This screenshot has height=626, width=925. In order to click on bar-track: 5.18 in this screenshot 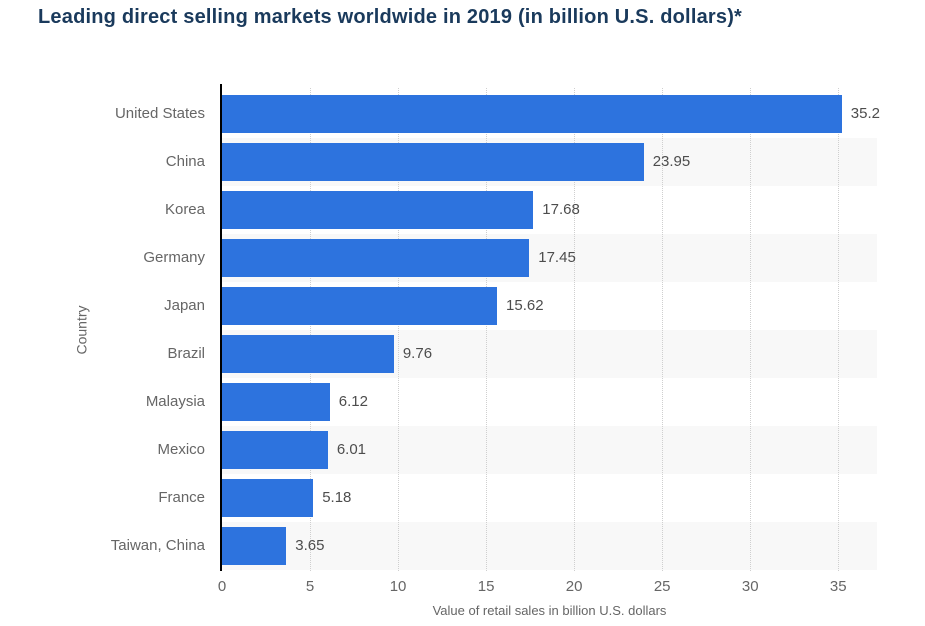, I will do `click(549, 498)`.